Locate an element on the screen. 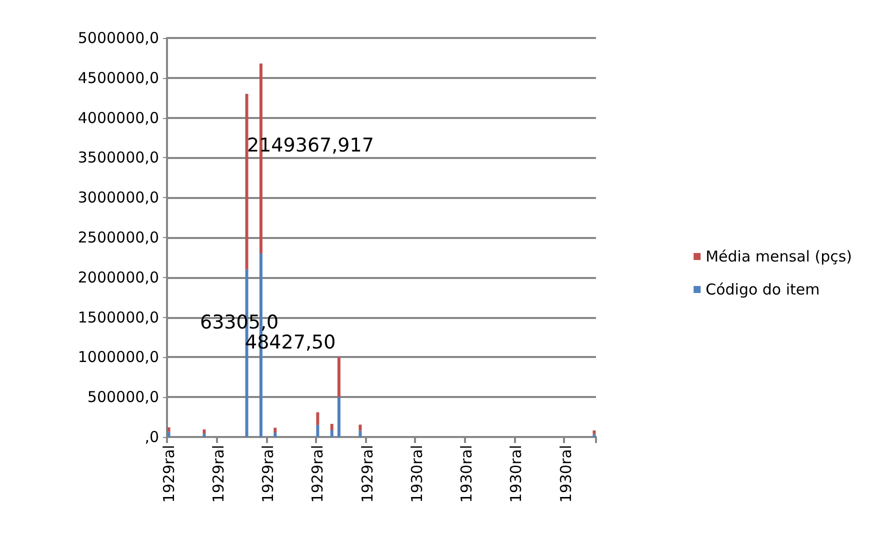  y-tick-label: 4000000,0 is located at coordinates (118, 117).